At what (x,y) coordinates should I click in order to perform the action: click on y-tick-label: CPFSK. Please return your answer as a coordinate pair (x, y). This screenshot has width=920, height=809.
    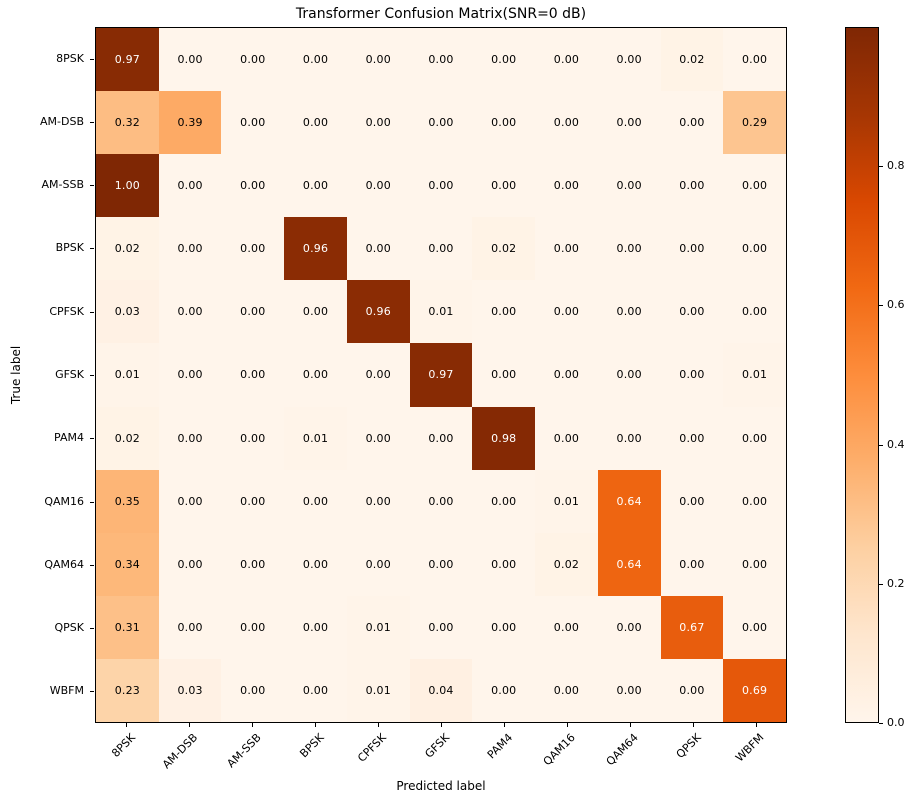
    Looking at the image, I should click on (66, 311).